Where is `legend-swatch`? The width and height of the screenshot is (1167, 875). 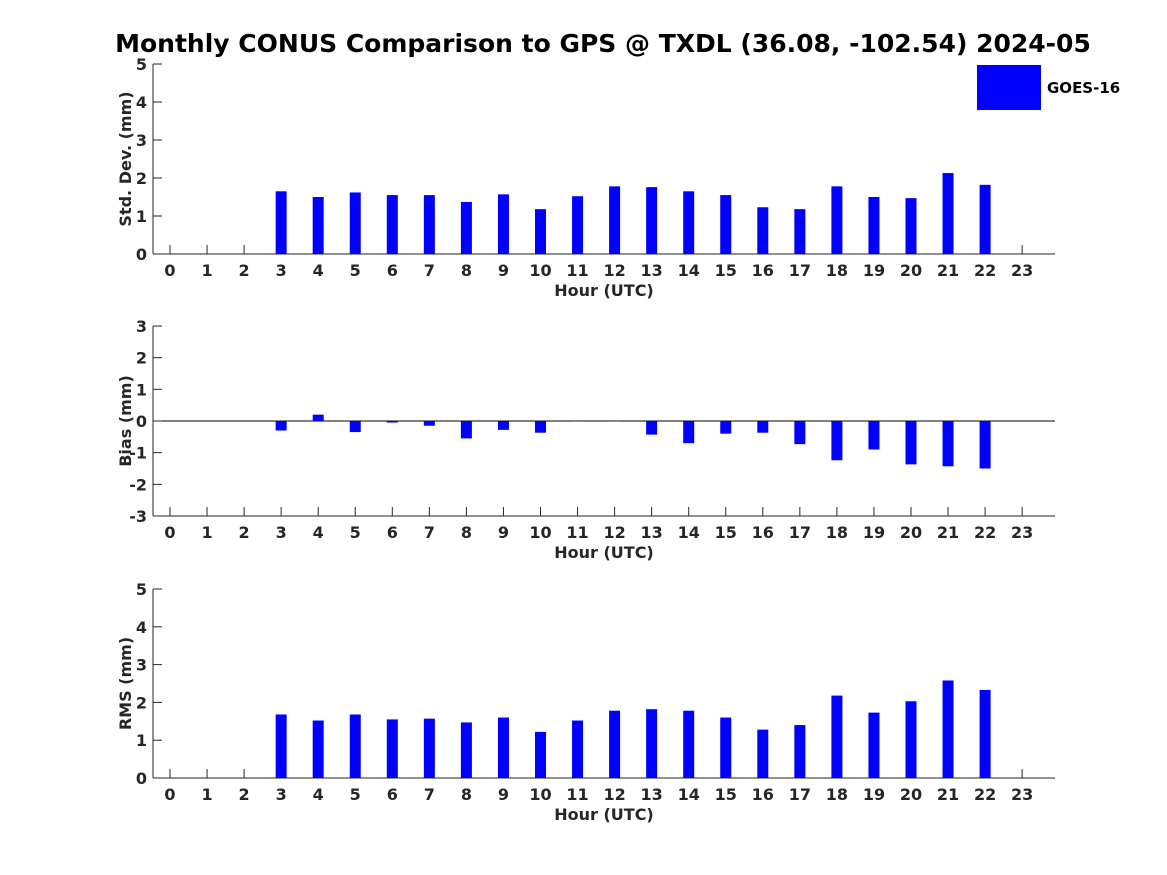 legend-swatch is located at coordinates (1009, 87).